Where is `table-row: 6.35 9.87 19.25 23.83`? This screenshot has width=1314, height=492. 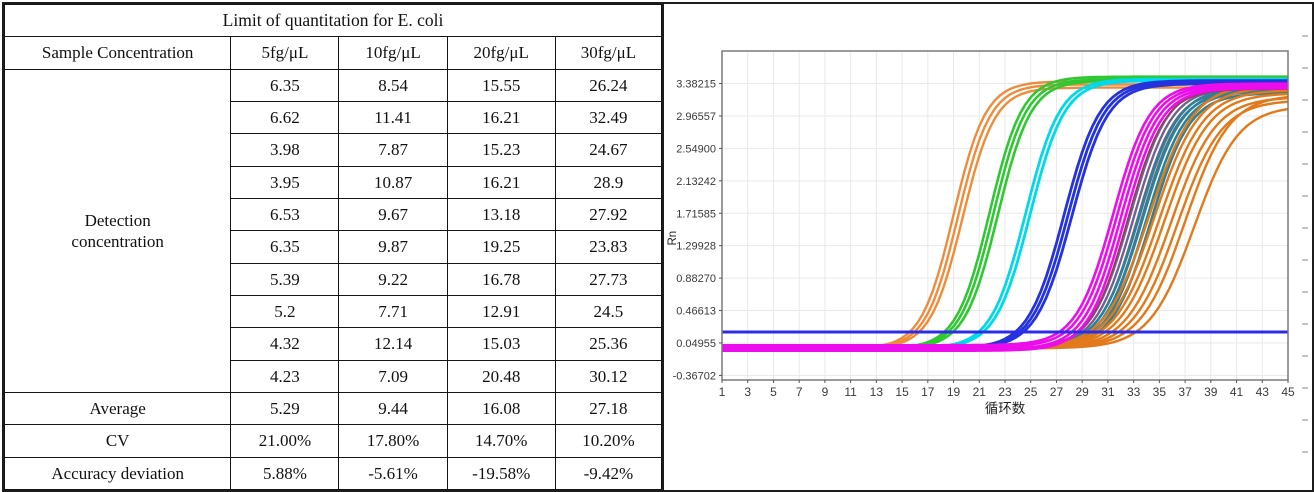
table-row: 6.35 9.87 19.25 23.83 is located at coordinates (334, 247).